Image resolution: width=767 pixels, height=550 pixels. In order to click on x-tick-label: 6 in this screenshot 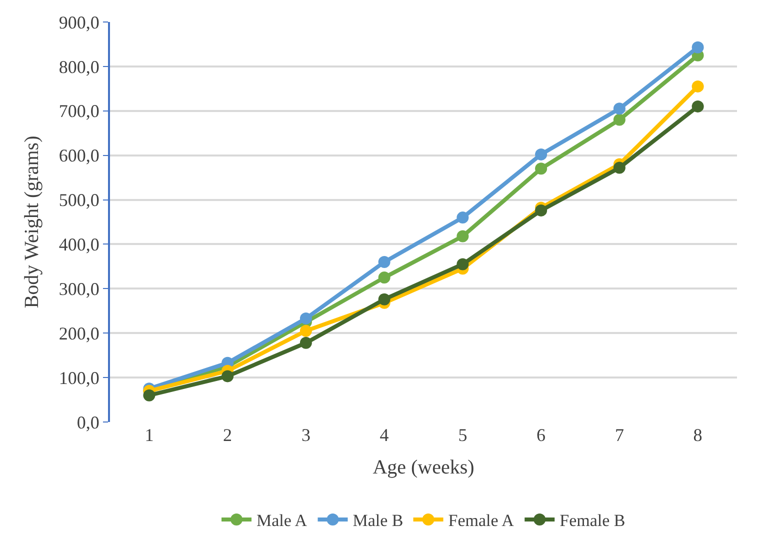, I will do `click(541, 435)`.